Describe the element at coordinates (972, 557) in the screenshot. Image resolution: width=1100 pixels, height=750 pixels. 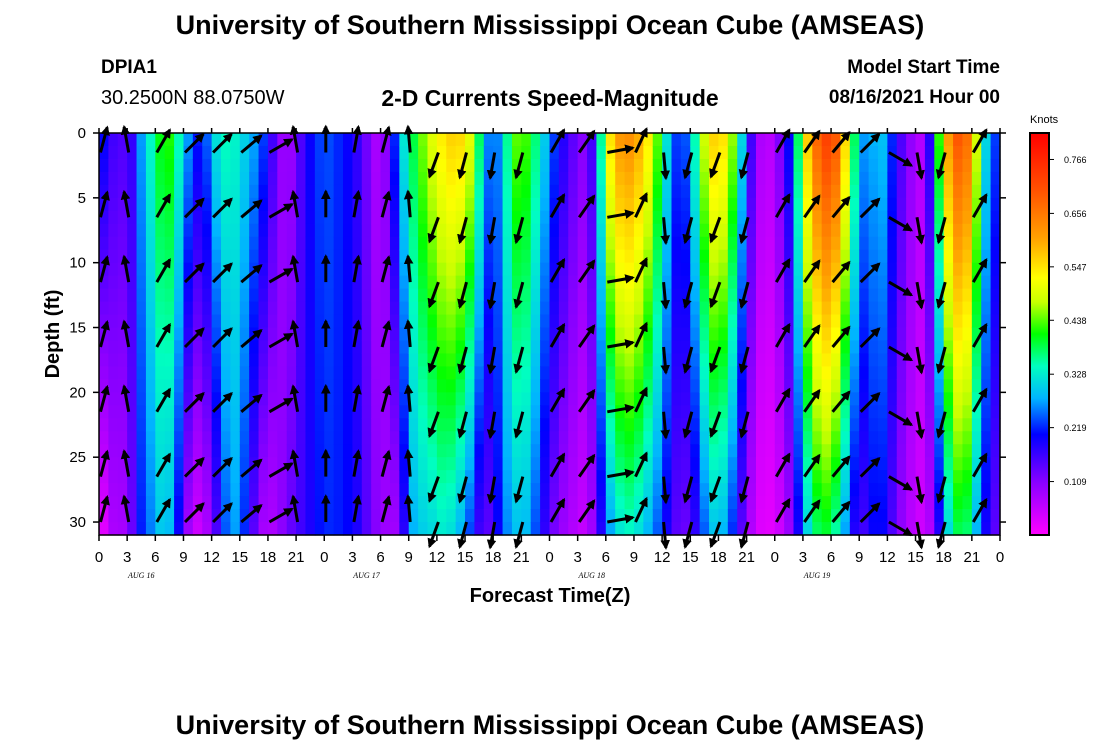
I see `x-tick-label: 21` at that location.